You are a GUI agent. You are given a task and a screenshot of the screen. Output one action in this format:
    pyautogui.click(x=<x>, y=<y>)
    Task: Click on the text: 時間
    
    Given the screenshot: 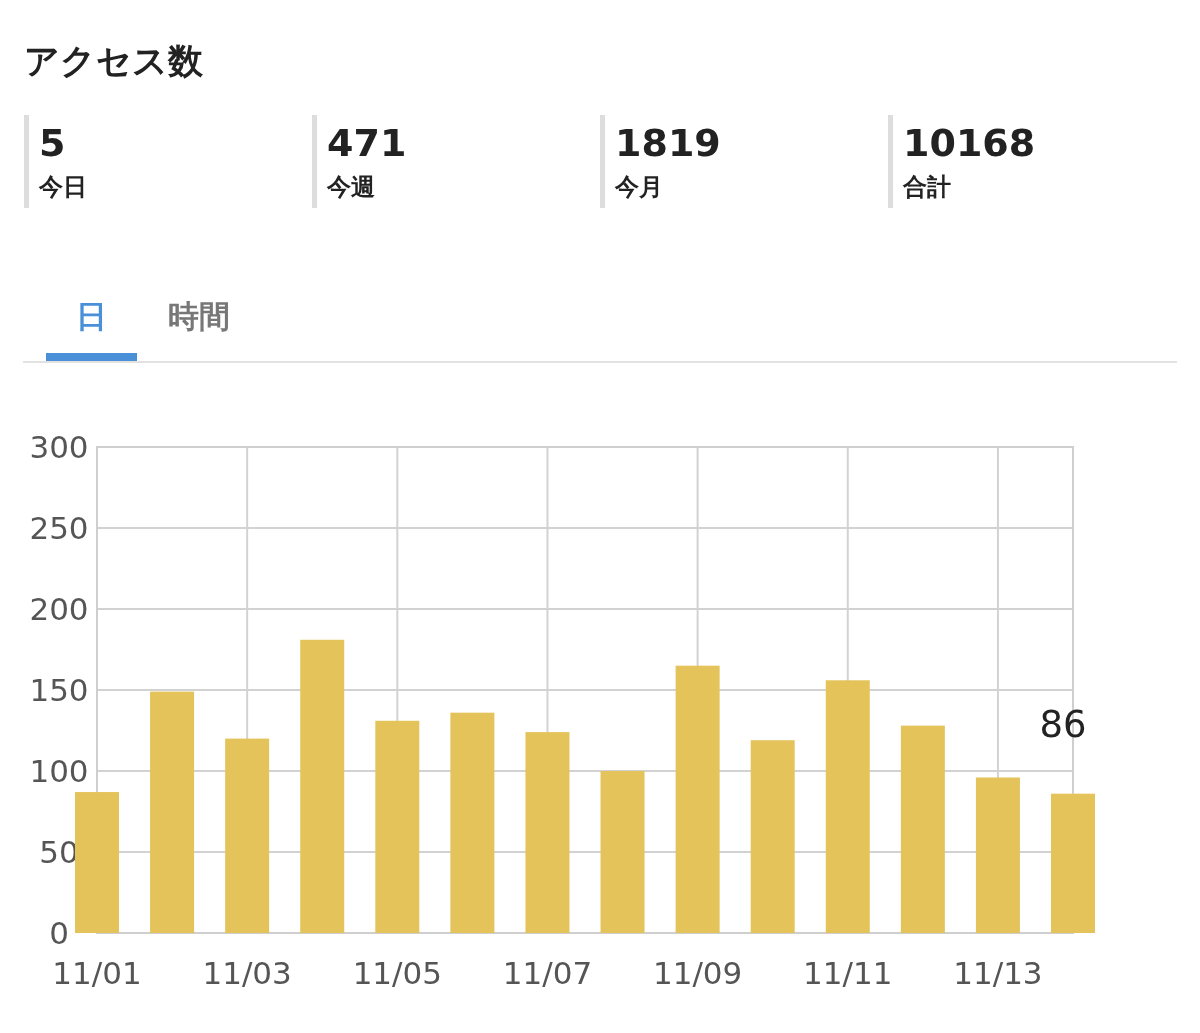 What is the action you would take?
    pyautogui.click(x=199, y=316)
    